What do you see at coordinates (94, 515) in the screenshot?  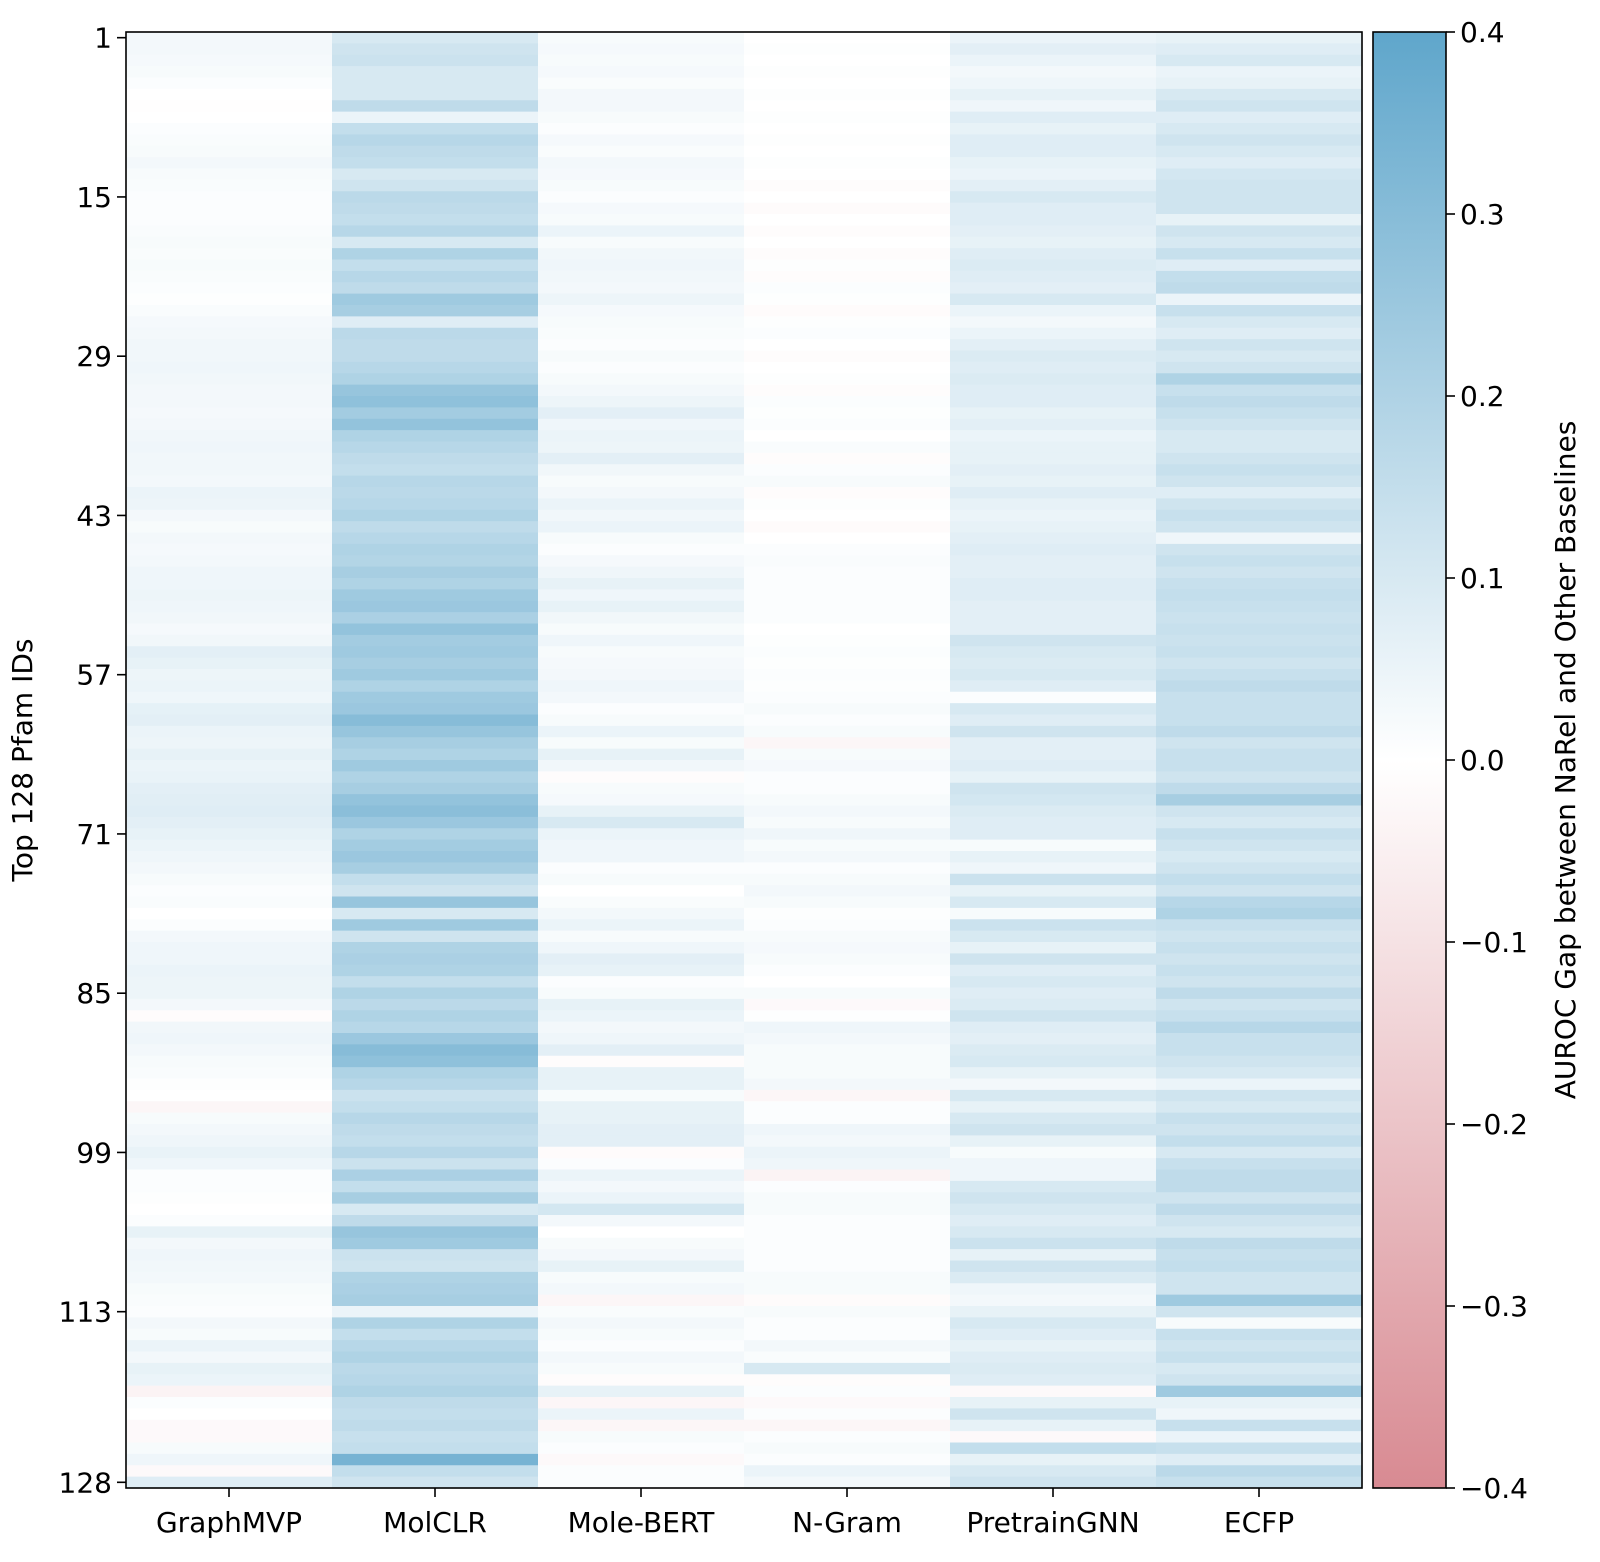 I see `y-tick-label: 43` at bounding box center [94, 515].